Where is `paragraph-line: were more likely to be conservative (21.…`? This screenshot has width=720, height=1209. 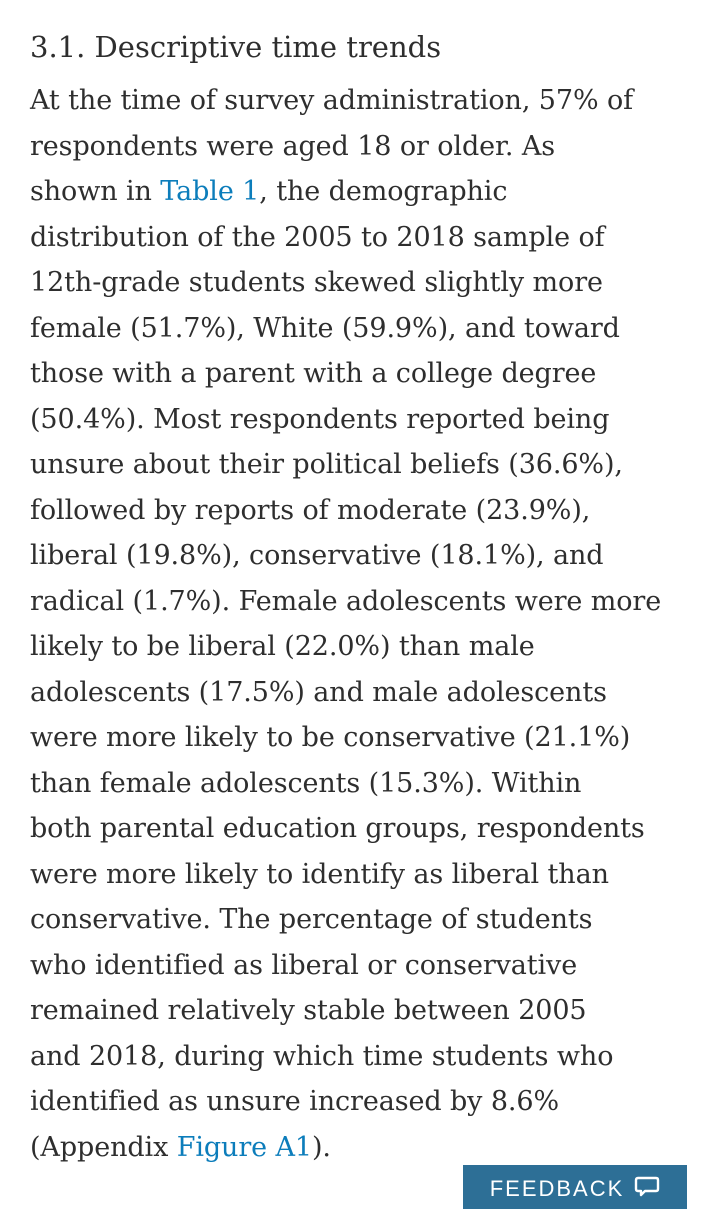
paragraph-line: were more likely to be conservative (21.… is located at coordinates (330, 737).